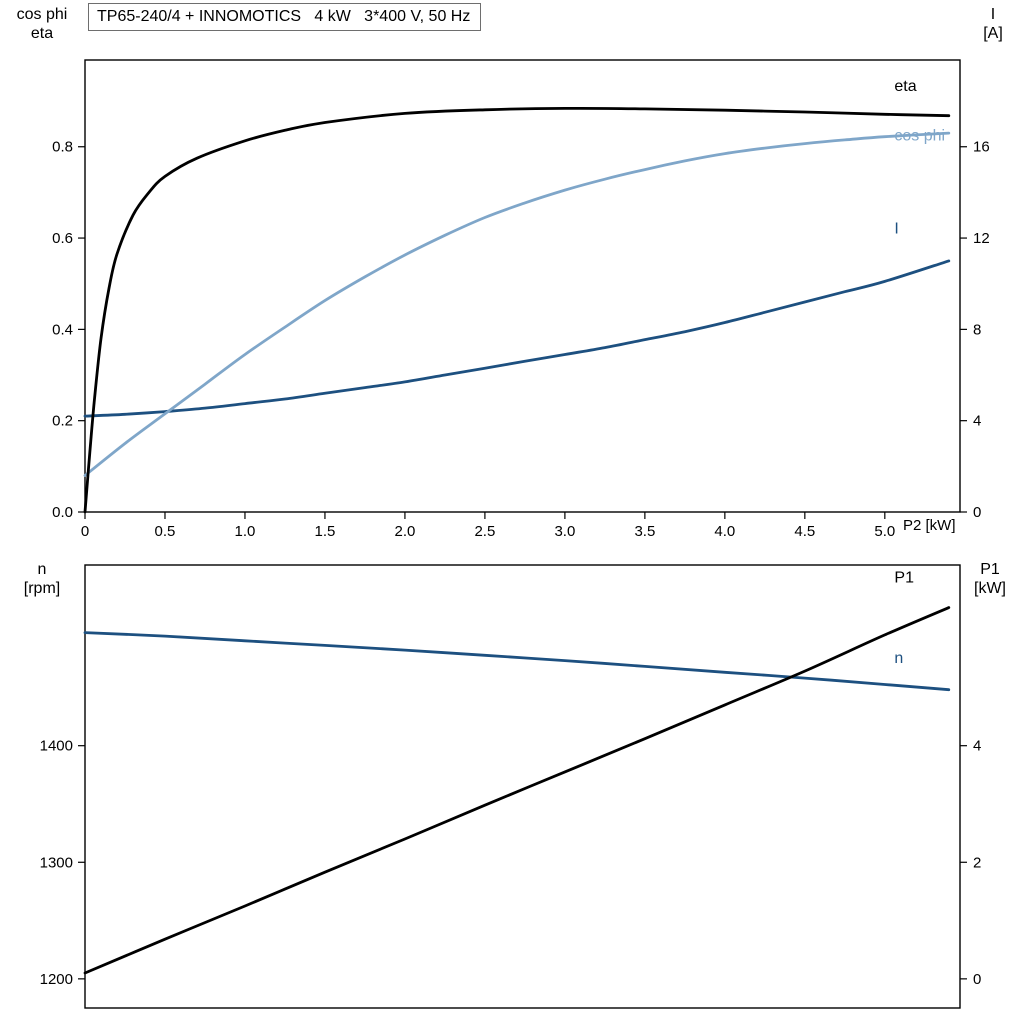 The width and height of the screenshot is (1024, 1024). I want to click on y-left-tick-label: 1400, so click(56, 746).